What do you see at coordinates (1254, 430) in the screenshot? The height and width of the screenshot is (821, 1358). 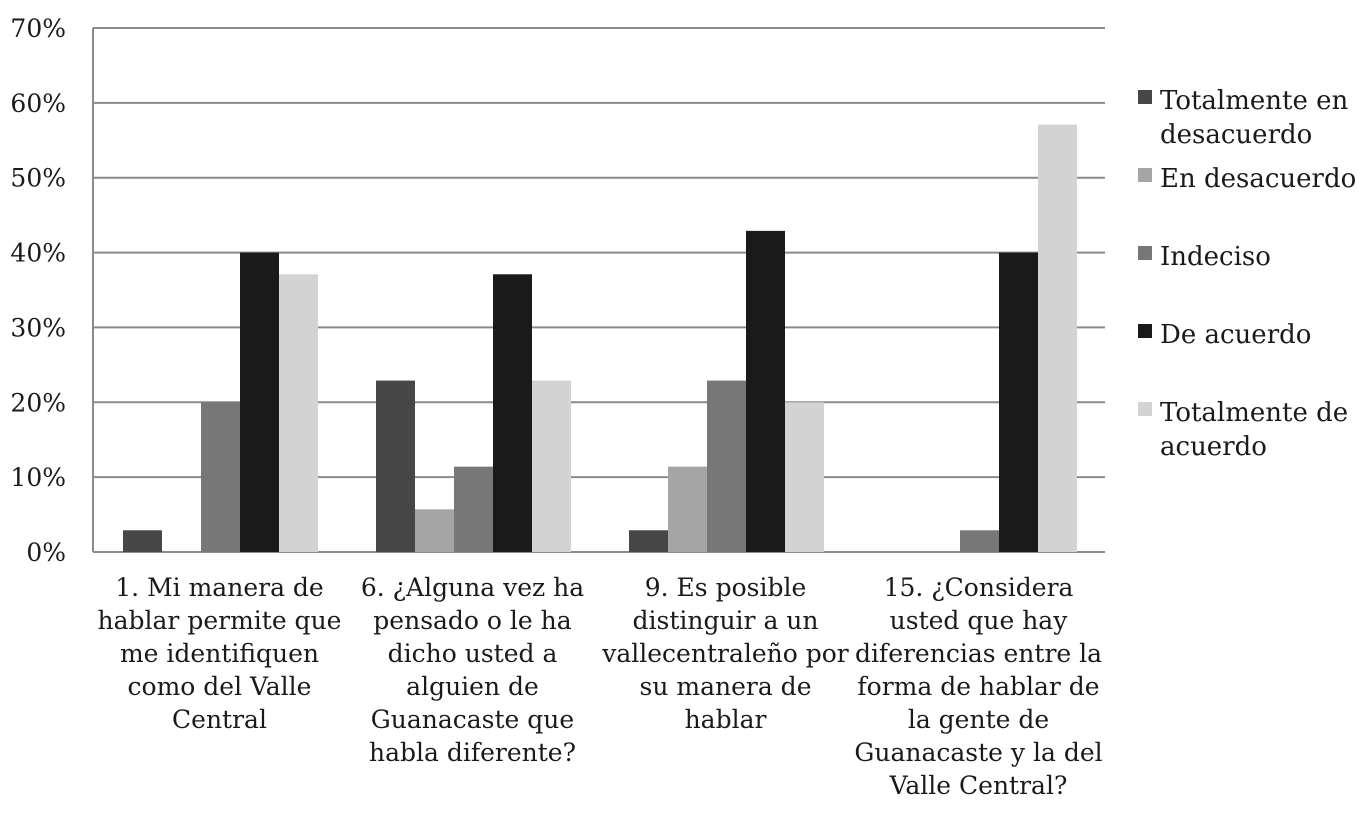 I see `legend-label: Totalmente de acuerdo` at bounding box center [1254, 430].